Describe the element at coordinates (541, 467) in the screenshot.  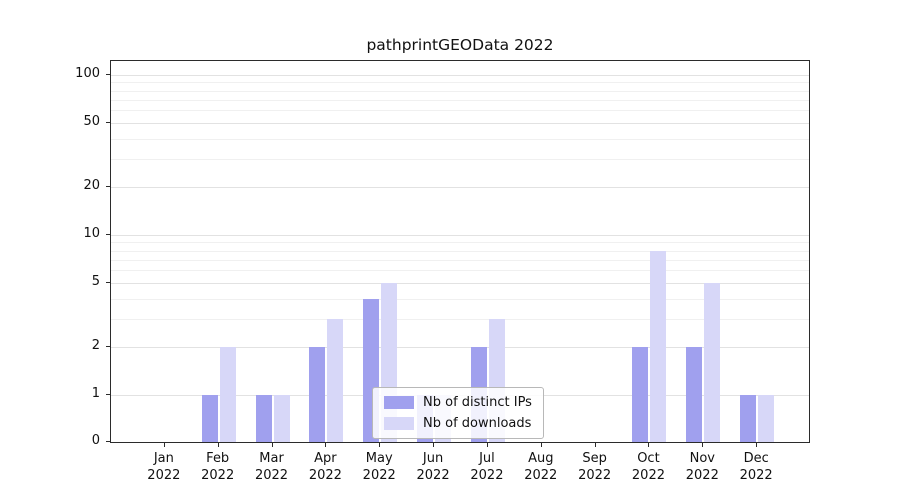
I see `x-tick-label: Aug 2022` at that location.